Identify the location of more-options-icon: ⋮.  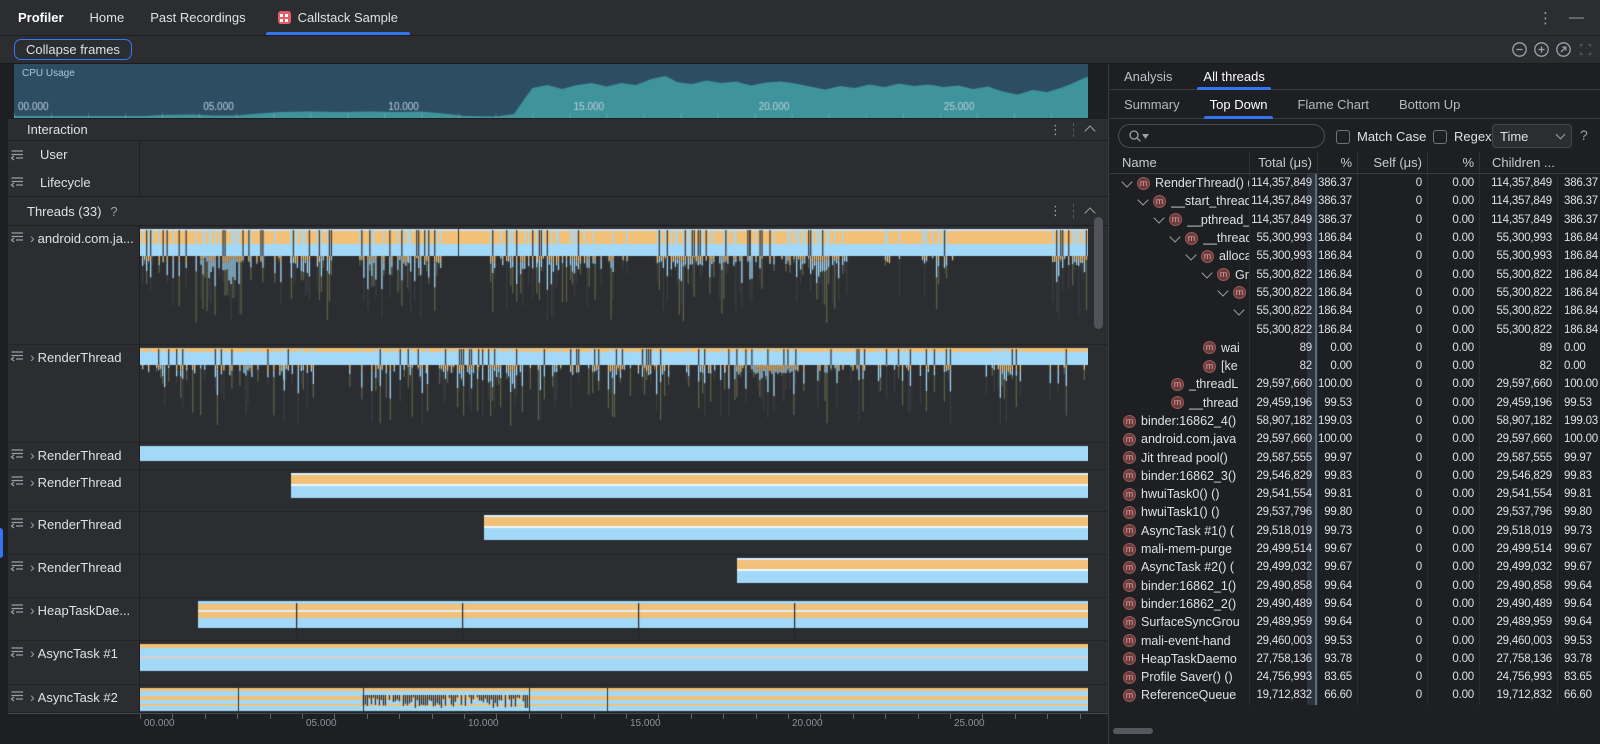
(1545, 18).